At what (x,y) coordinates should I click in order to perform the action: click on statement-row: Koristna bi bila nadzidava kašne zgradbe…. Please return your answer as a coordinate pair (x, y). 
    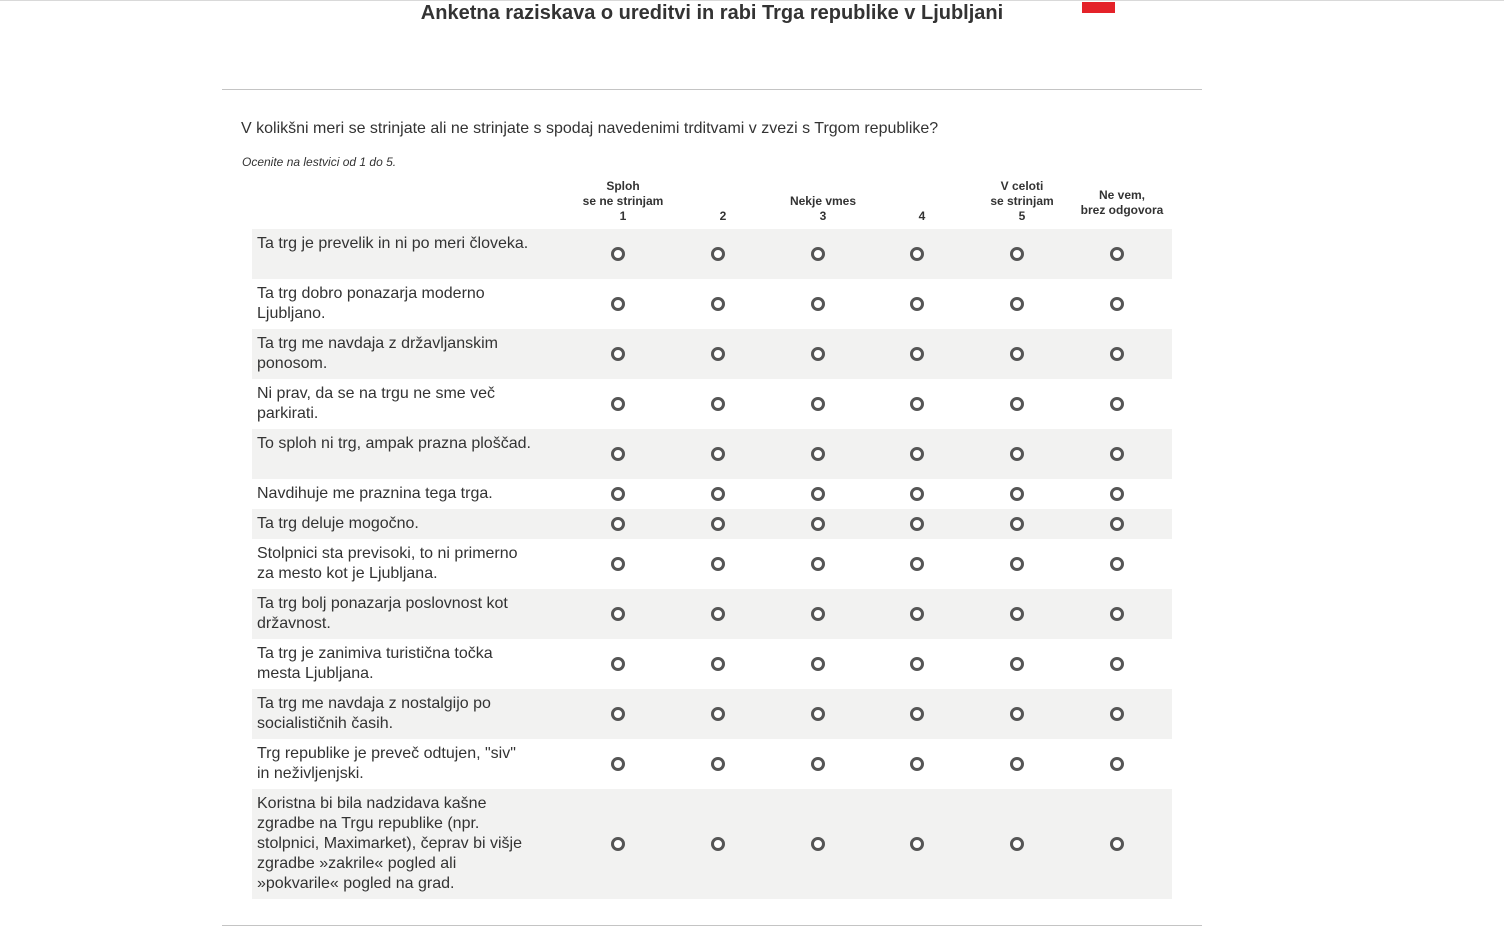
    Looking at the image, I should click on (712, 844).